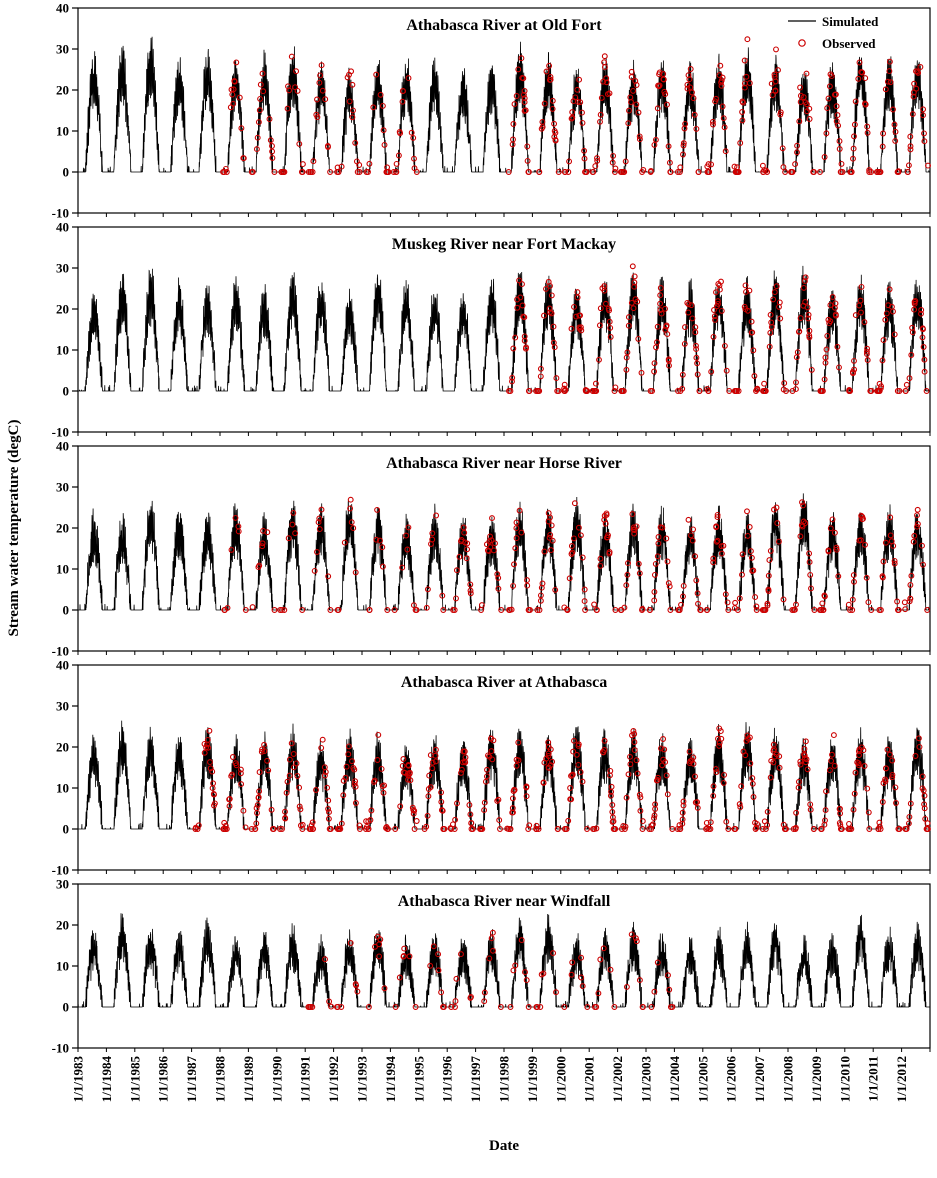  What do you see at coordinates (504, 901) in the screenshot?
I see `panel-title: Athabasca River near Windfall` at bounding box center [504, 901].